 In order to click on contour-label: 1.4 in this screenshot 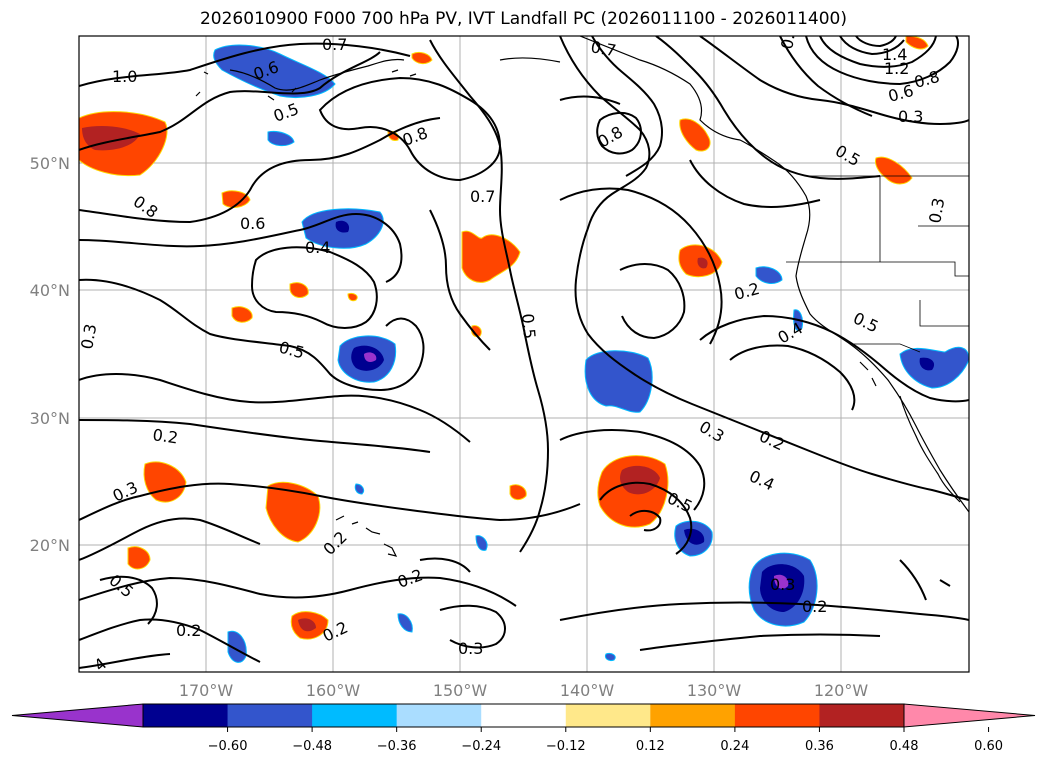, I will do `click(894, 54)`.